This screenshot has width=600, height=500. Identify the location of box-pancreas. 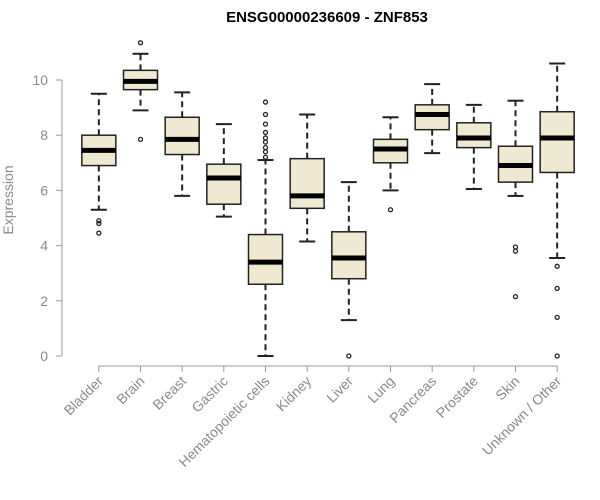
(432, 119).